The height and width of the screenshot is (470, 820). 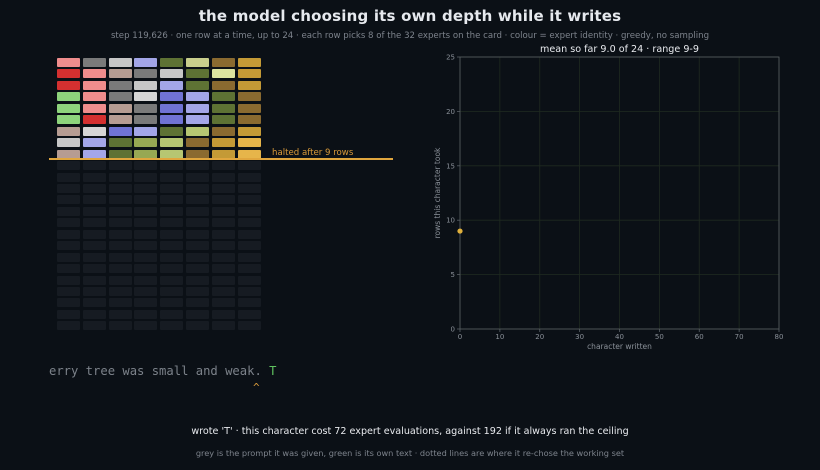 What do you see at coordinates (460, 231) in the screenshot?
I see `data-point` at bounding box center [460, 231].